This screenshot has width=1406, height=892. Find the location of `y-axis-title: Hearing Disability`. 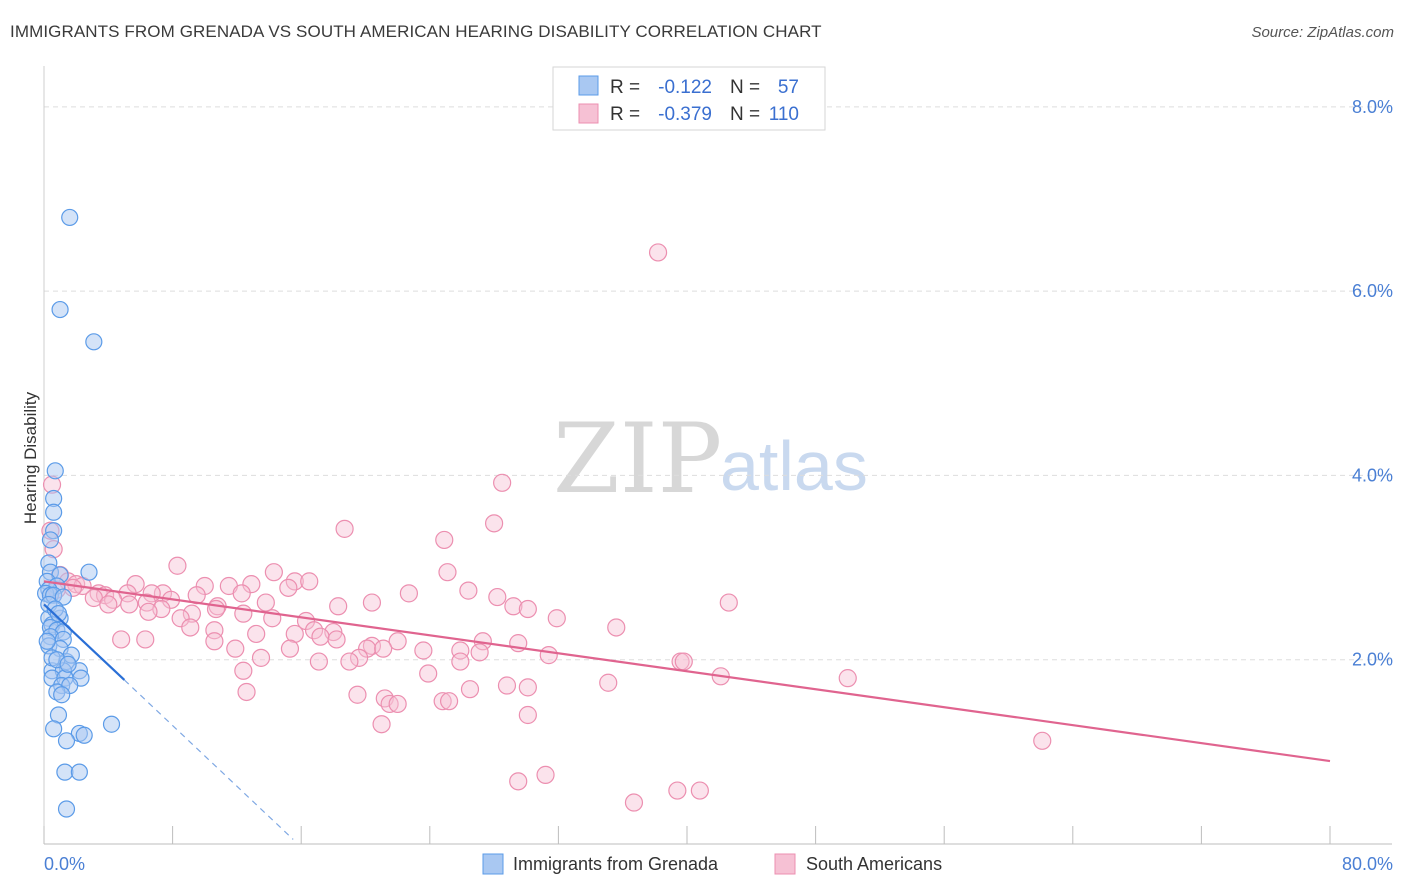

y-axis-title: Hearing Disability is located at coordinates (30, 457).